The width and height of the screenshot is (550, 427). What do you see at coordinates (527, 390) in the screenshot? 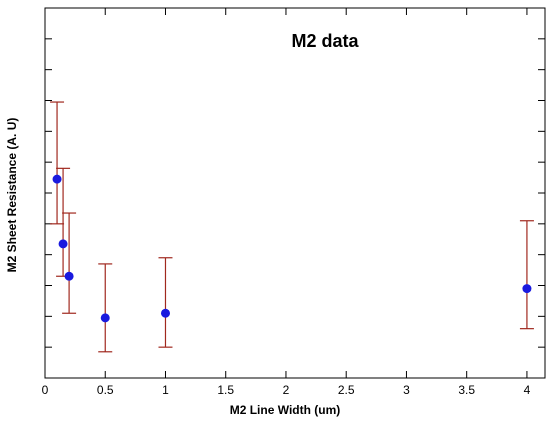
I see `x-tick-label: 4` at bounding box center [527, 390].